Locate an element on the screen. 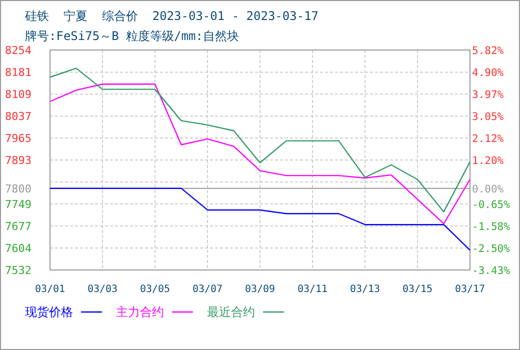 This screenshot has height=350, width=520. y-tick-label: 7604 is located at coordinates (18, 249).